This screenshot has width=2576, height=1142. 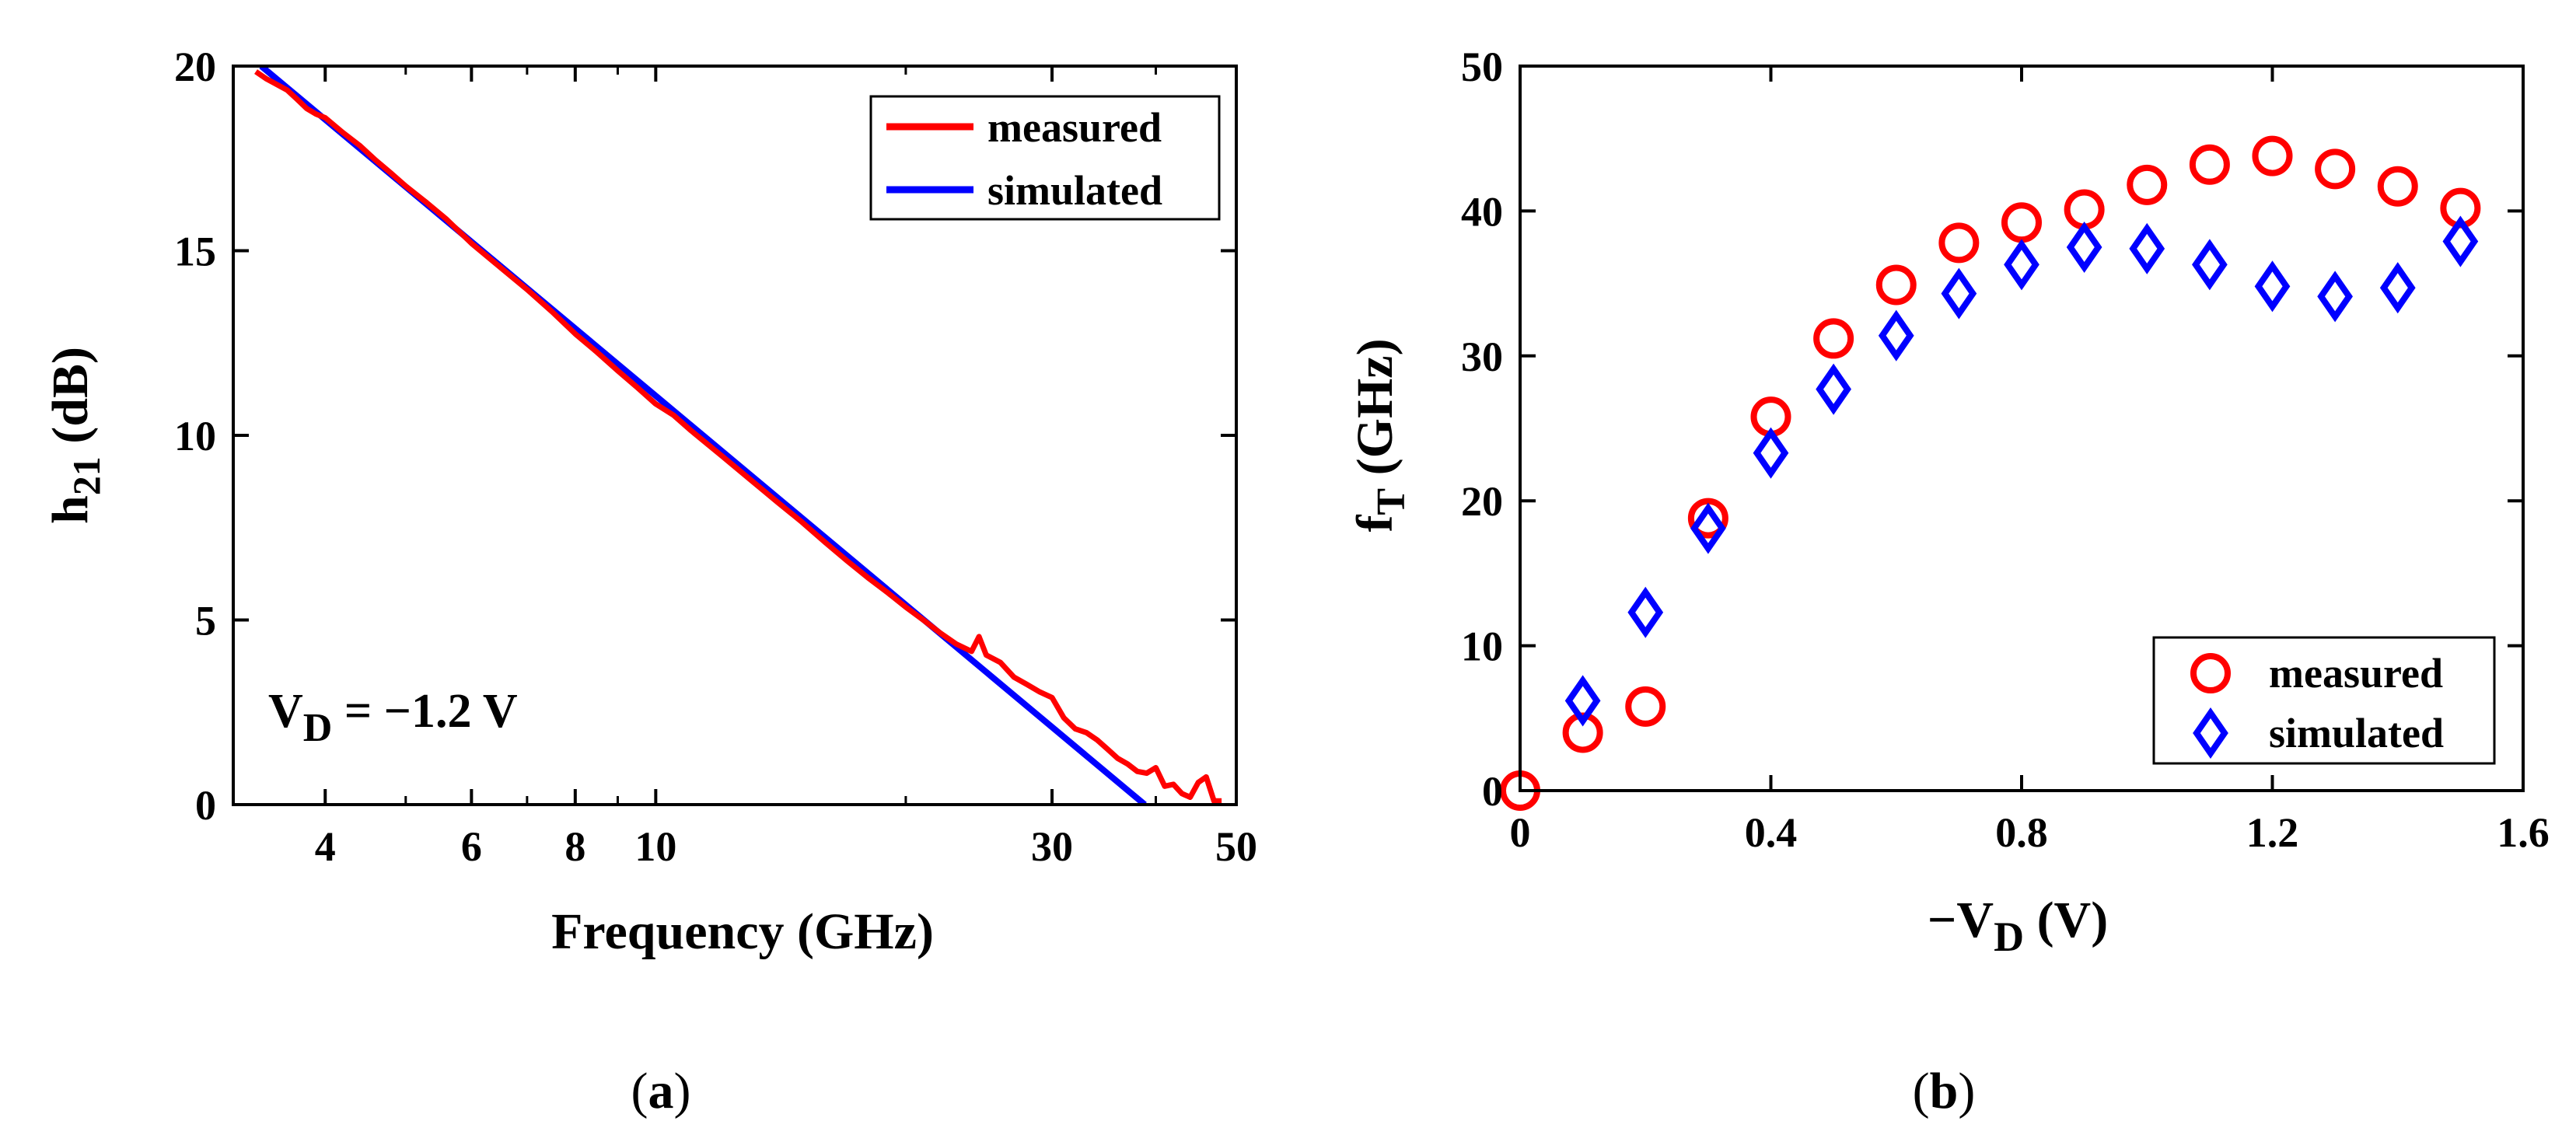 What do you see at coordinates (742, 932) in the screenshot?
I see `a-x-axis-title: Frequency (GHz)` at bounding box center [742, 932].